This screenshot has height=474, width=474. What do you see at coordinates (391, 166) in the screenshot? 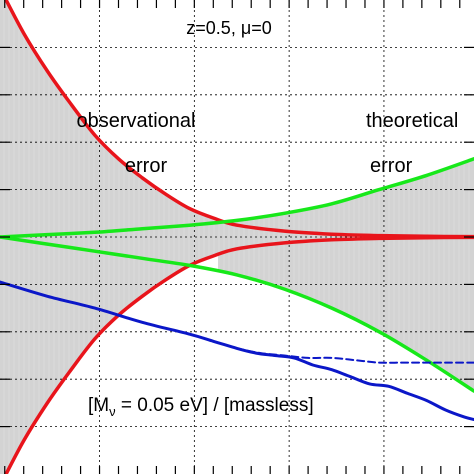
I see `theoretical-error-label: error` at bounding box center [391, 166].